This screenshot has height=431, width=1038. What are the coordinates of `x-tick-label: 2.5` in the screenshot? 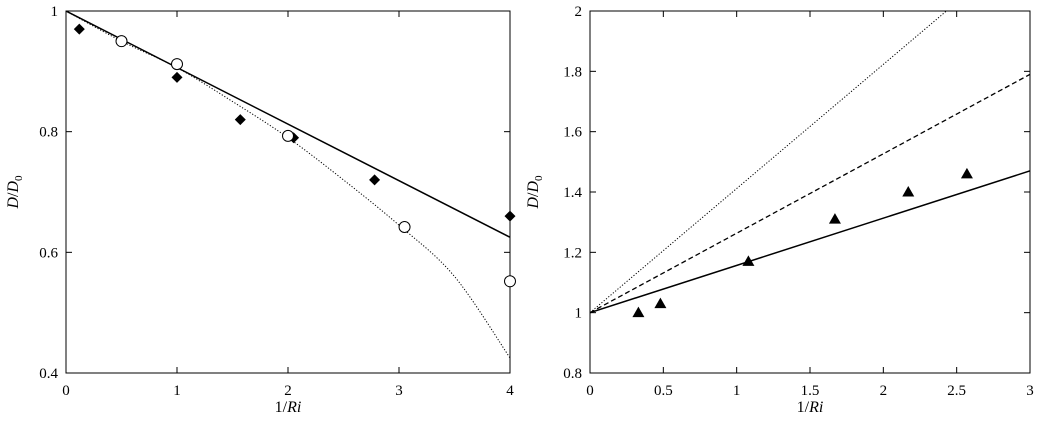 It's located at (956, 391).